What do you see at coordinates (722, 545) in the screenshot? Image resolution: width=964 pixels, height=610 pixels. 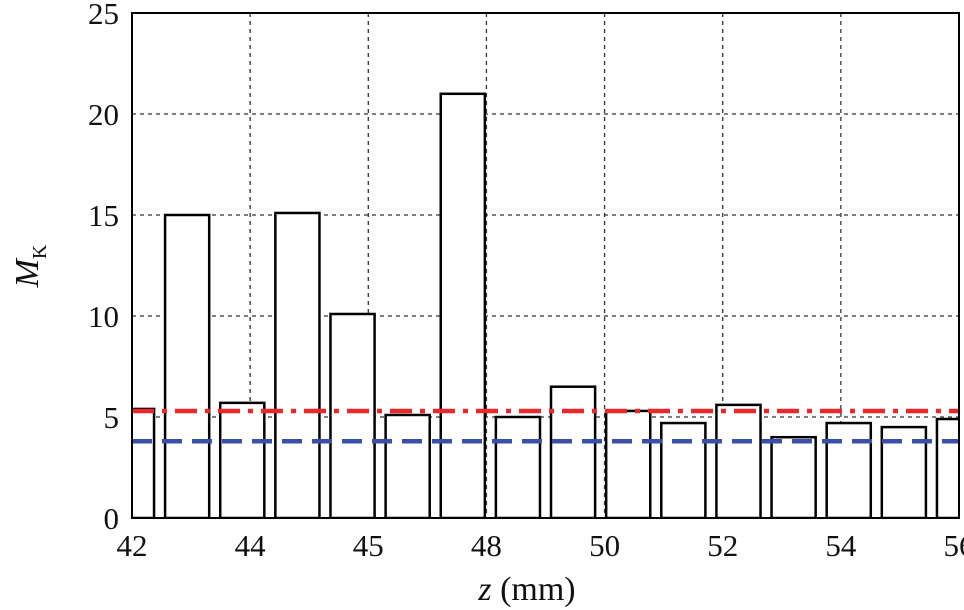 I see `x-tick-label: 52` at bounding box center [722, 545].